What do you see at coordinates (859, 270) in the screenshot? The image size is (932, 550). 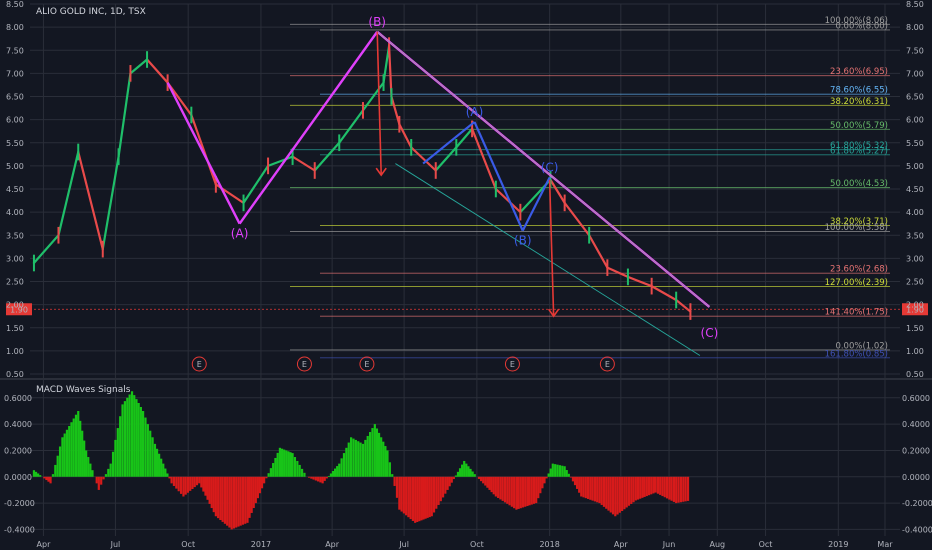 I see `fib-label: 23.60%(2.68)` at bounding box center [859, 270].